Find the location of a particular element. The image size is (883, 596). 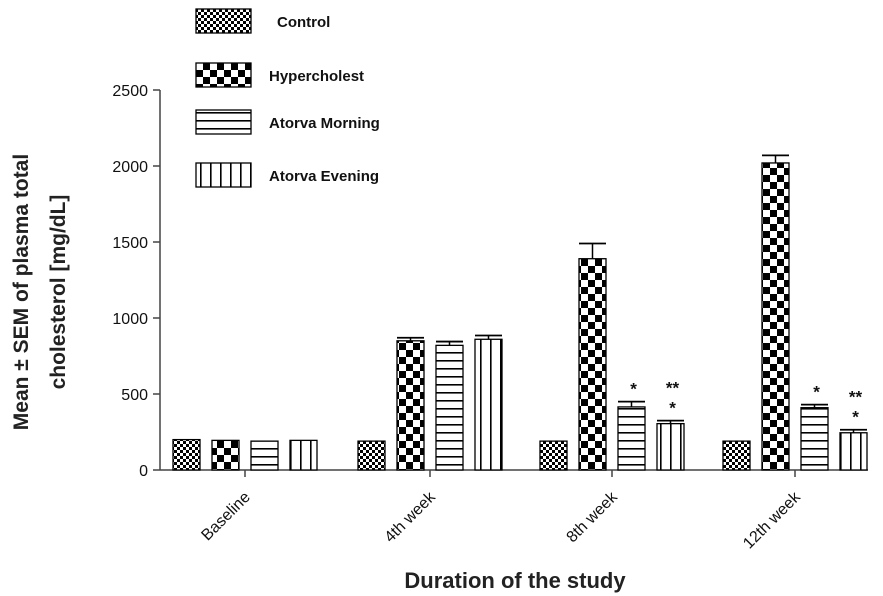

x-tick-label: Baseline is located at coordinates (225, 516).